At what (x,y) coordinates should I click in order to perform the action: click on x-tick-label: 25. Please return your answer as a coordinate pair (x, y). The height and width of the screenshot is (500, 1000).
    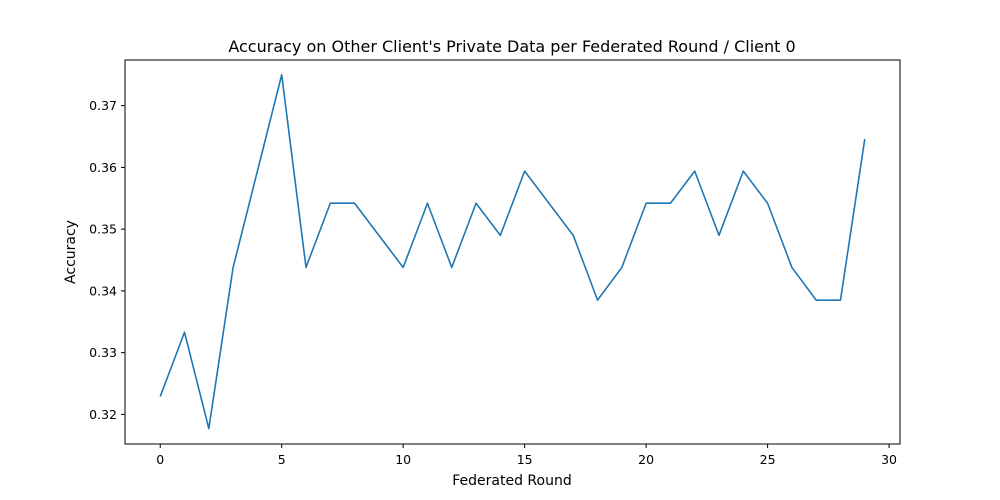
    Looking at the image, I should click on (768, 459).